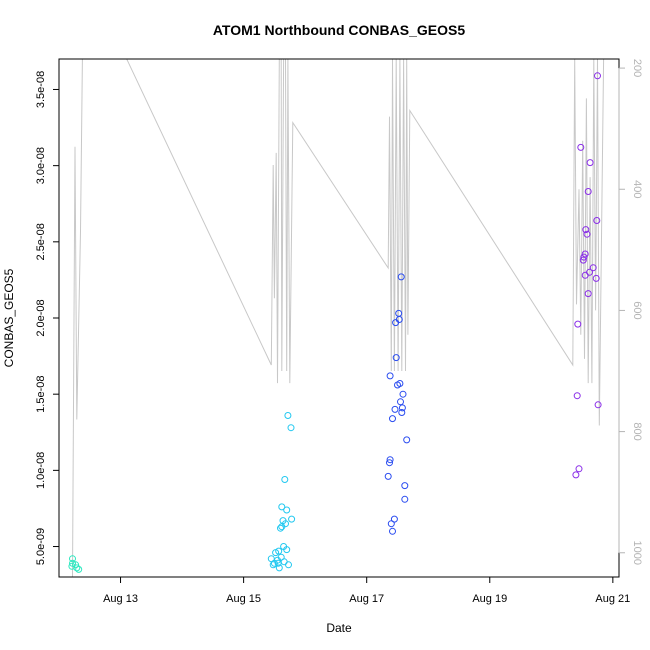  Describe the element at coordinates (41, 470) in the screenshot. I see `y-tick-label: 1.0e-08` at that location.